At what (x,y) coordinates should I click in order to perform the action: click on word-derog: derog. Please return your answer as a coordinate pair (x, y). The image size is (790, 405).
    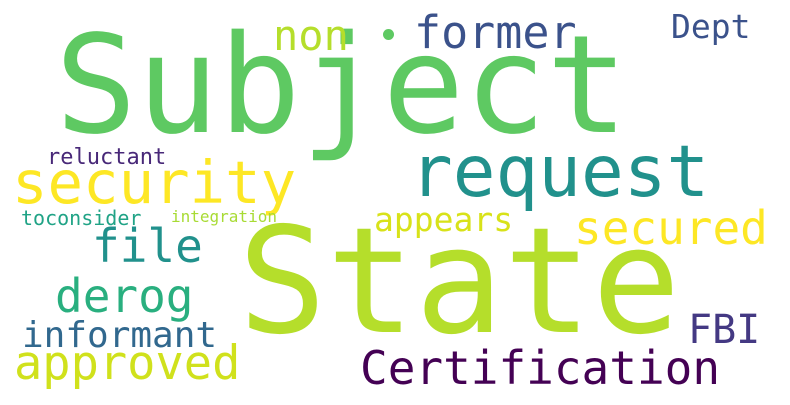
    Looking at the image, I should click on (124, 296).